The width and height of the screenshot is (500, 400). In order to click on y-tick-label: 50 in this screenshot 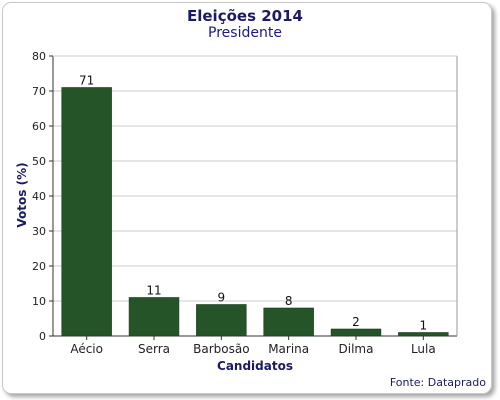, I will do `click(39, 161)`.